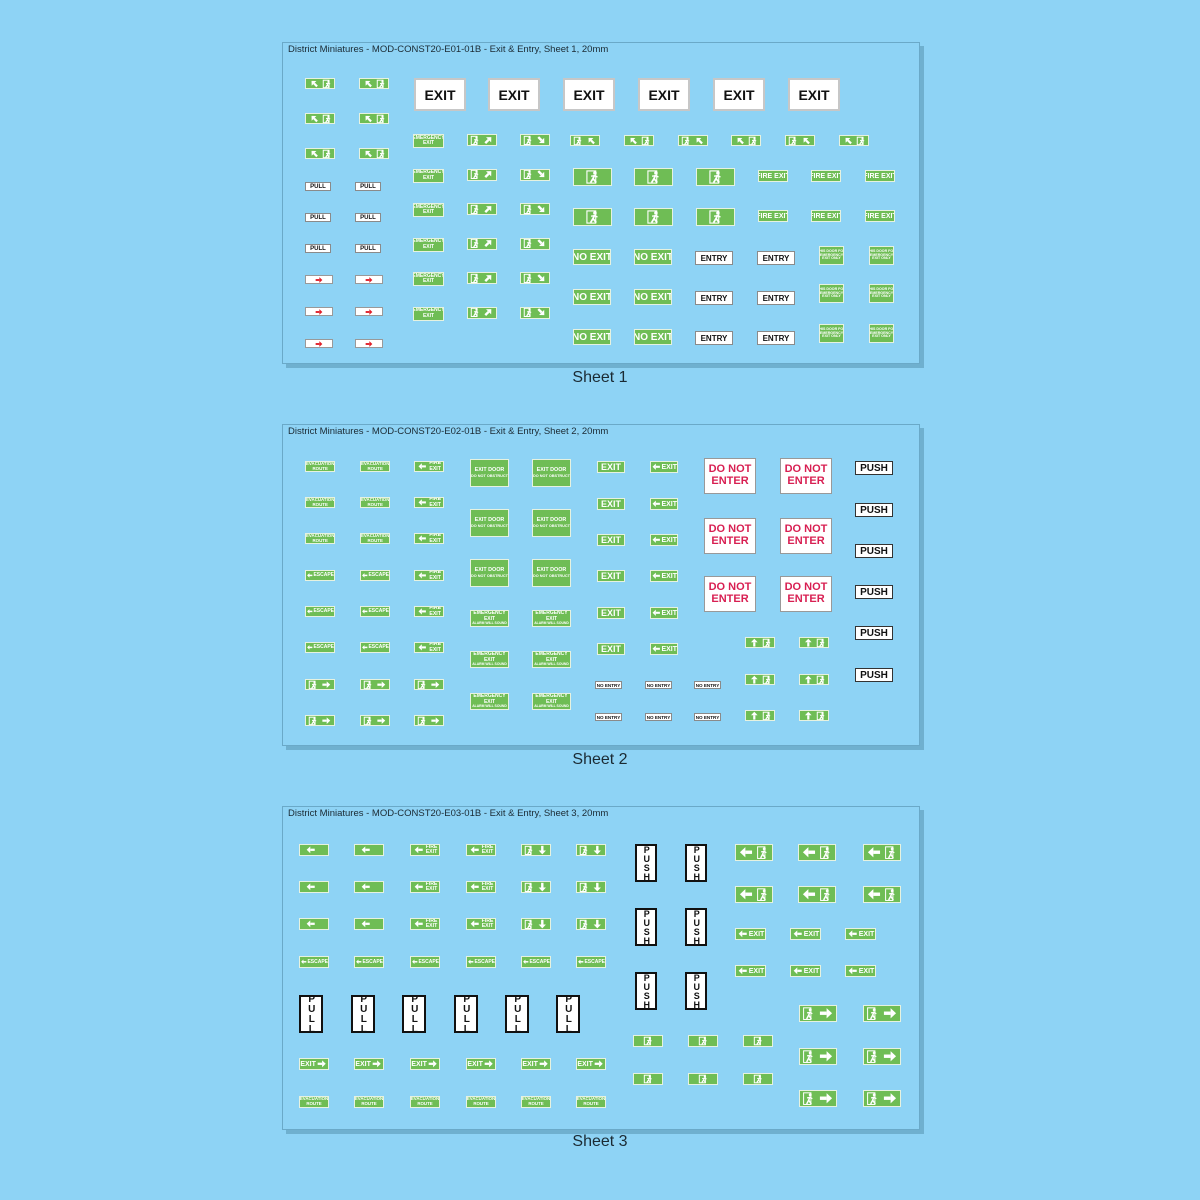  Describe the element at coordinates (435, 500) in the screenshot. I see `sign-text: FIRE` at that location.